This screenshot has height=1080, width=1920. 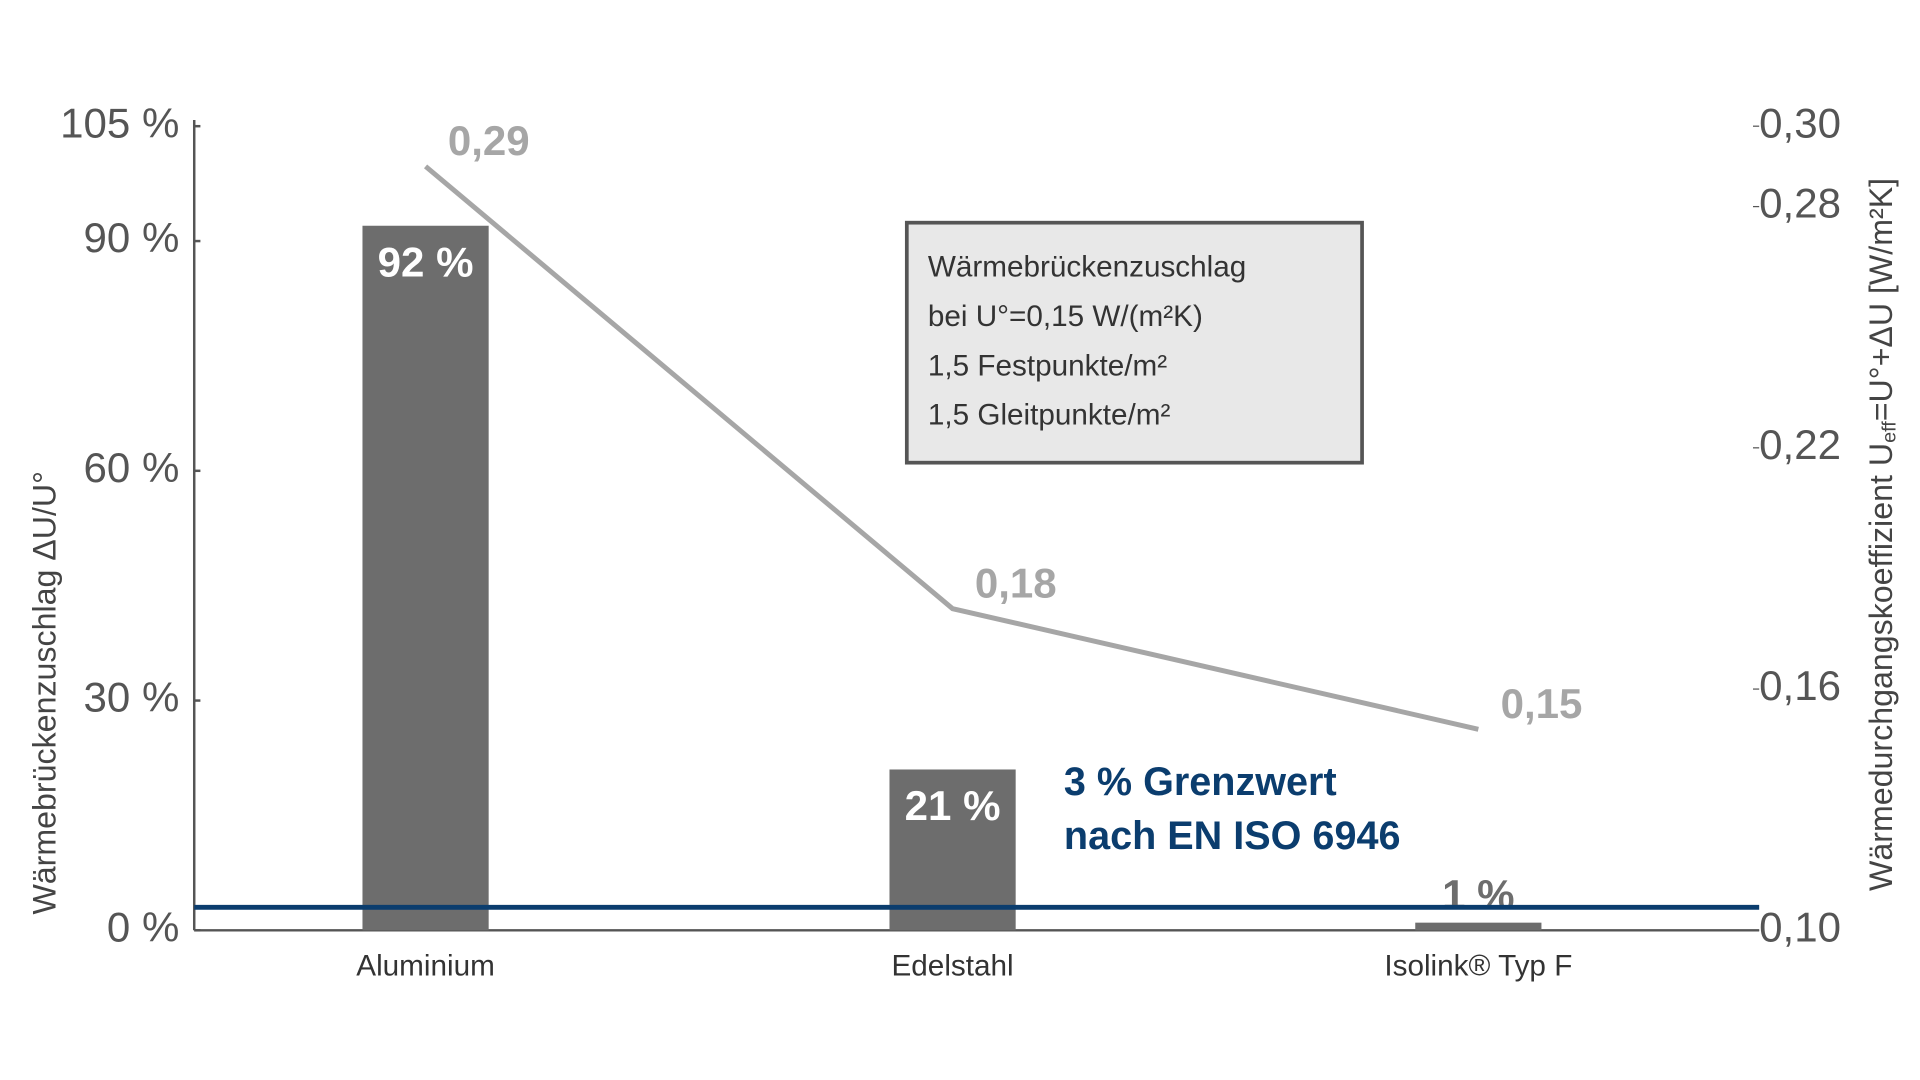 What do you see at coordinates (1542, 703) in the screenshot?
I see `line-value-label: 0,15` at bounding box center [1542, 703].